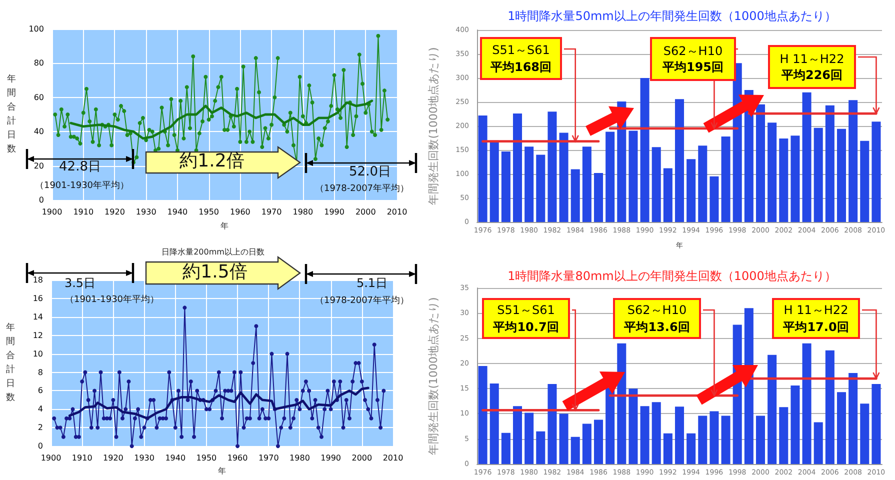 This screenshot has width=895, height=480. What do you see at coordinates (672, 276) in the screenshot?
I see `chart-title: 1時間降水量80mm以上の年間発生回数（1000地点あたり）` at bounding box center [672, 276].